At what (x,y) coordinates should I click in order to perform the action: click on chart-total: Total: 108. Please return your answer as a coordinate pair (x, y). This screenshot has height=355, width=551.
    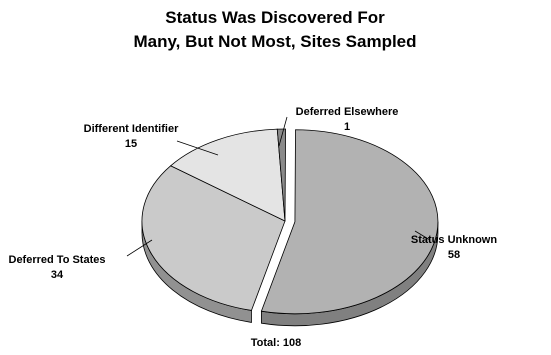
    Looking at the image, I should click on (276, 343).